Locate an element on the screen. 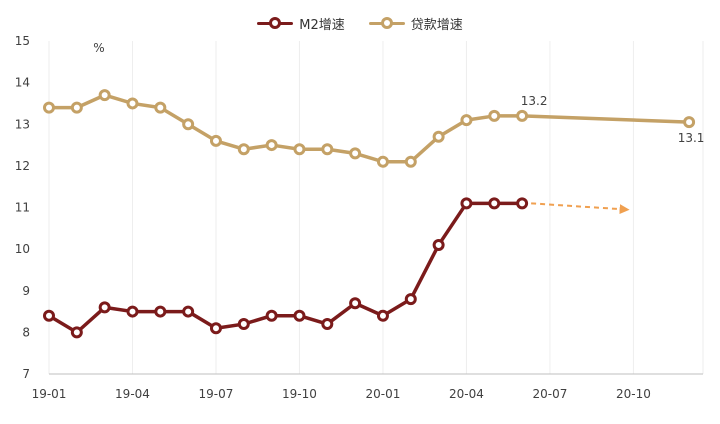 This screenshot has height=424, width=720. x-tick-label: 19-04 is located at coordinates (132, 394).